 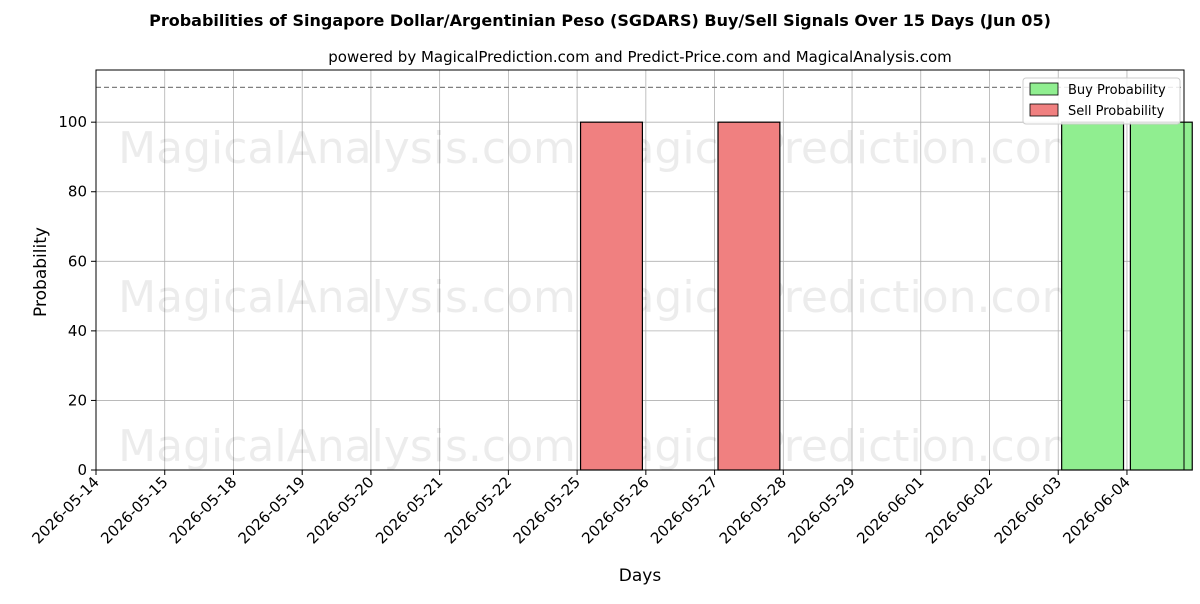 I want to click on legend: Buy Probability Sell Probability, so click(x=1101, y=101).